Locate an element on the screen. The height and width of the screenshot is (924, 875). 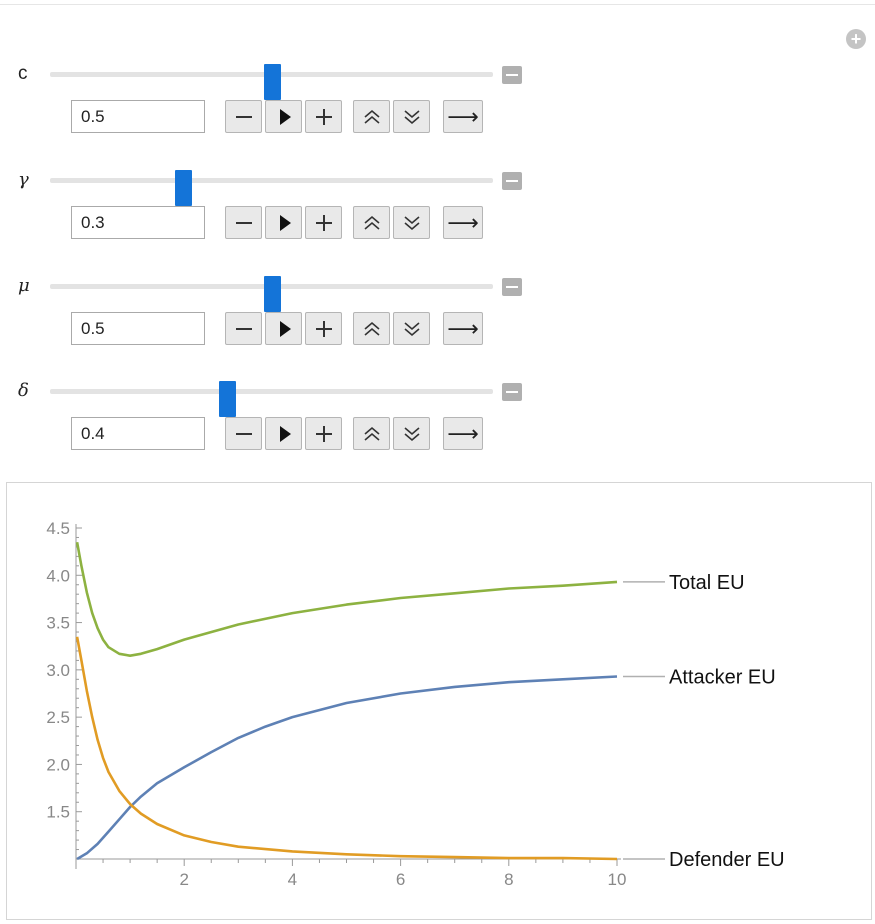
play-c-button is located at coordinates (283, 116).